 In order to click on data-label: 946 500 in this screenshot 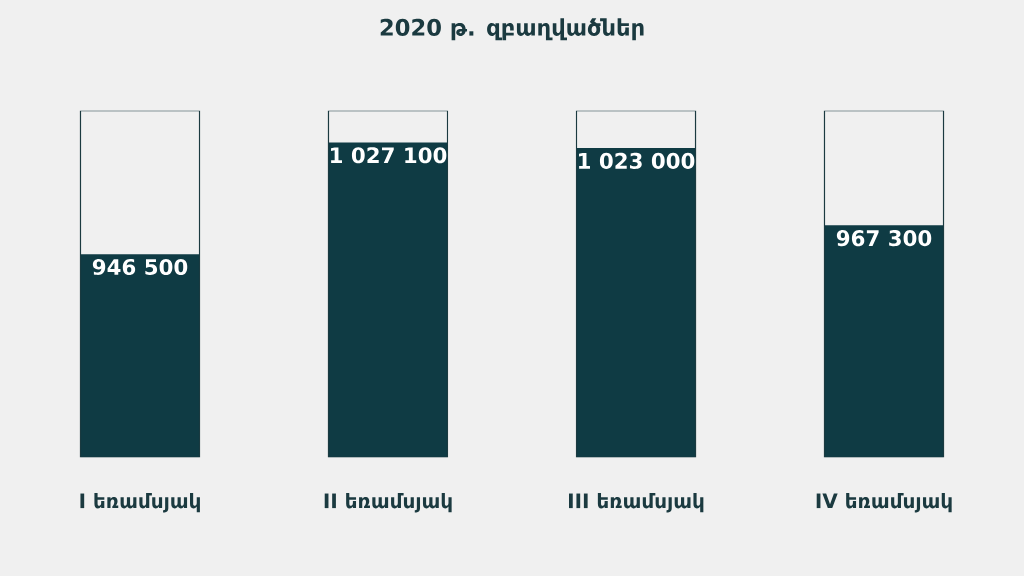, I will do `click(140, 267)`.